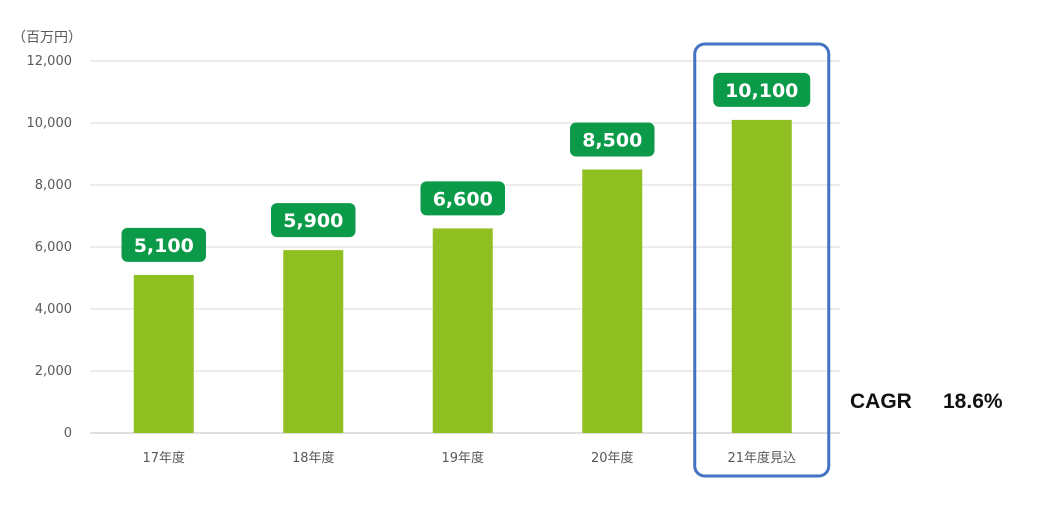 This screenshot has width=1040, height=512. Describe the element at coordinates (163, 458) in the screenshot. I see `x-category-label: 17年度` at that location.